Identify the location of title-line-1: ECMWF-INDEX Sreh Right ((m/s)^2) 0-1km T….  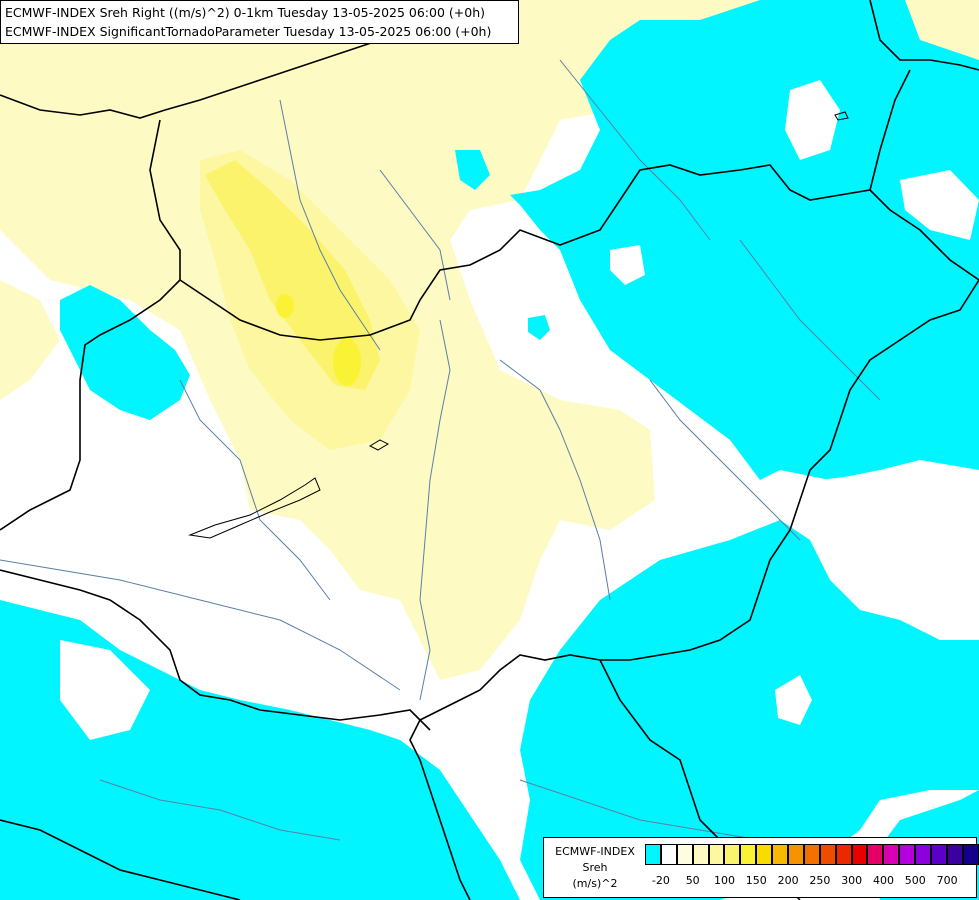
(245, 12).